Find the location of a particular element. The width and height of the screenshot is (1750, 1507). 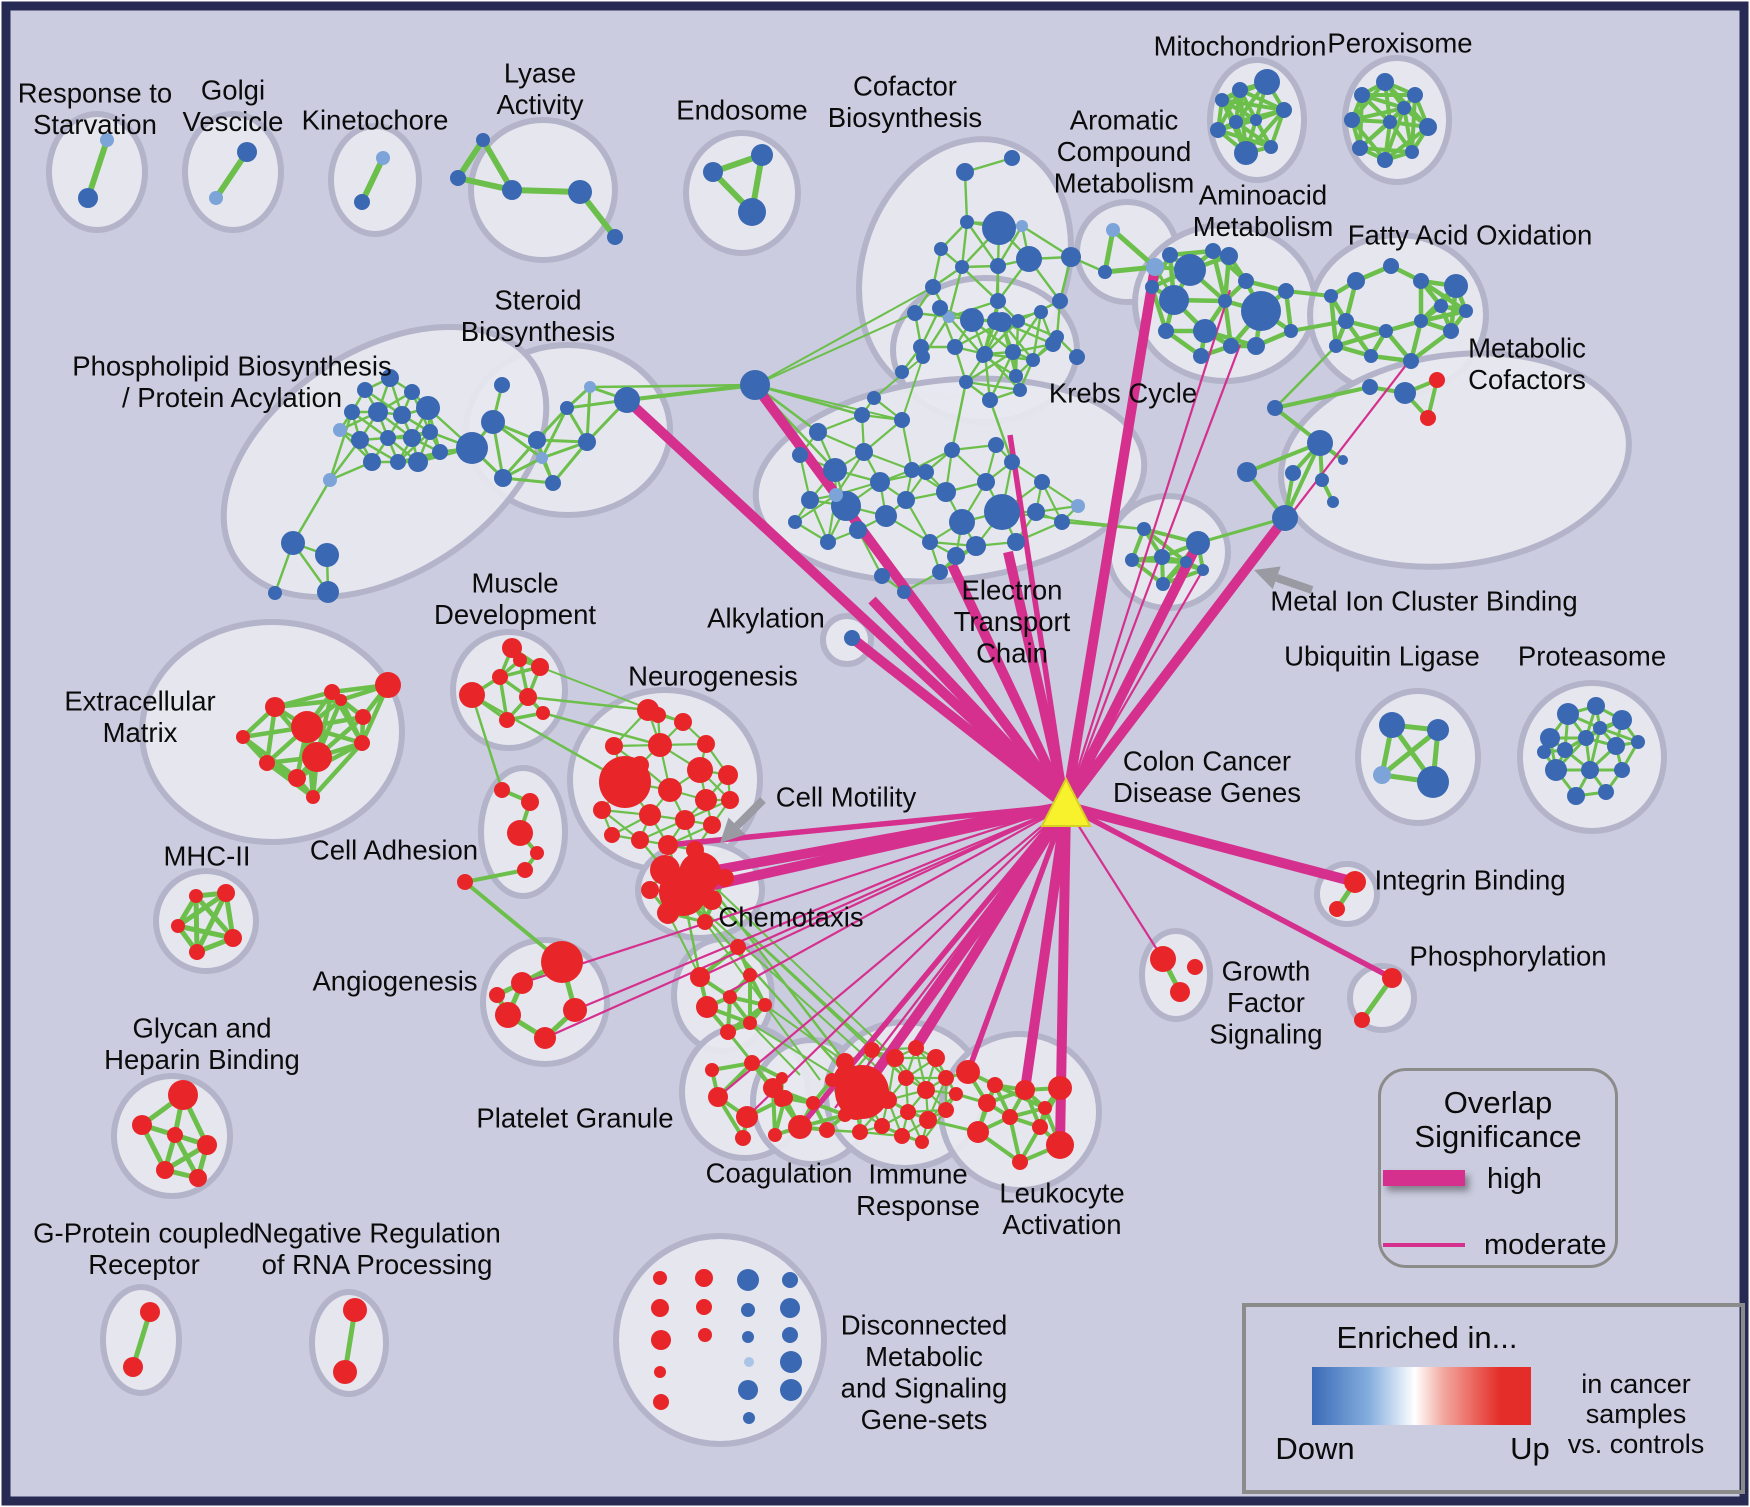

cluster-label-angiogenesis: Angiogenesis is located at coordinates (394, 980).